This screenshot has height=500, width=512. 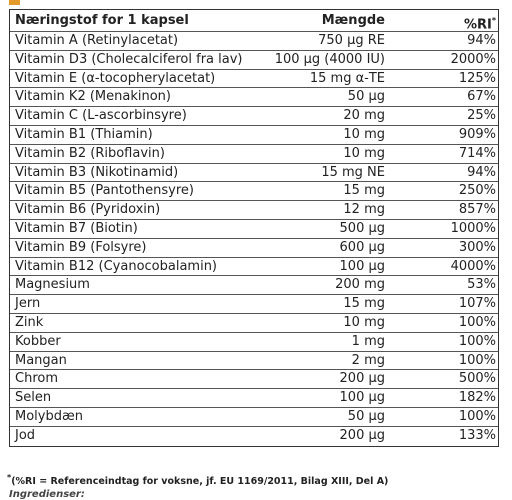 What do you see at coordinates (353, 20) in the screenshot?
I see `header-cell: Mængde` at bounding box center [353, 20].